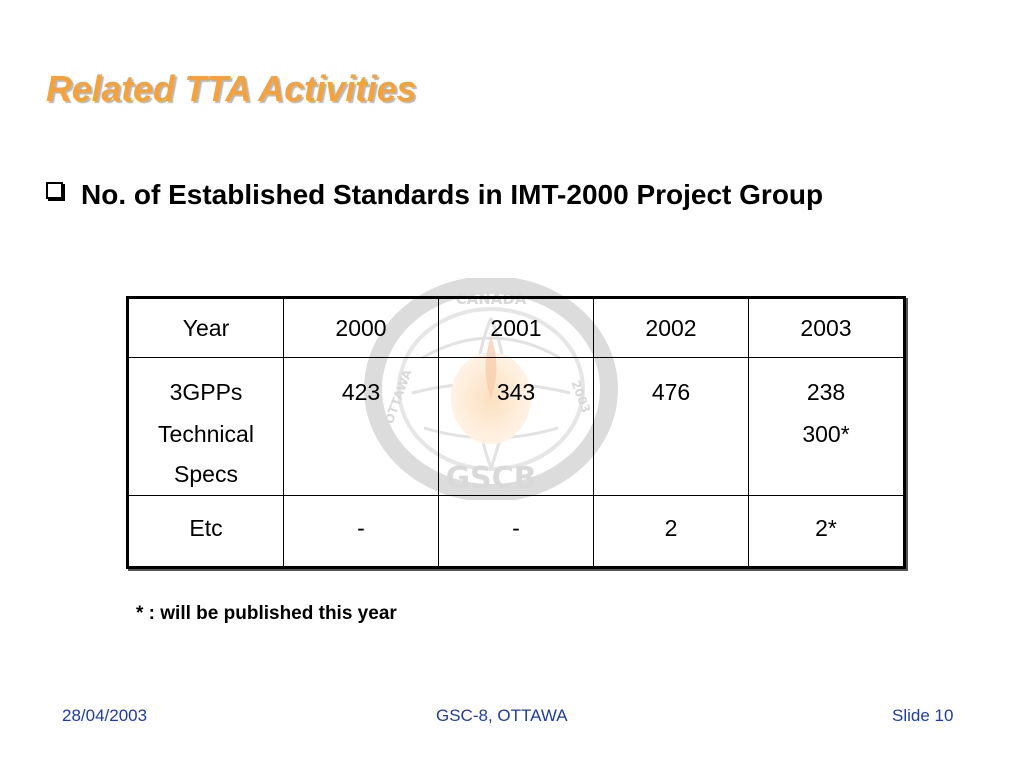  I want to click on cell-value: 343, so click(516, 392).